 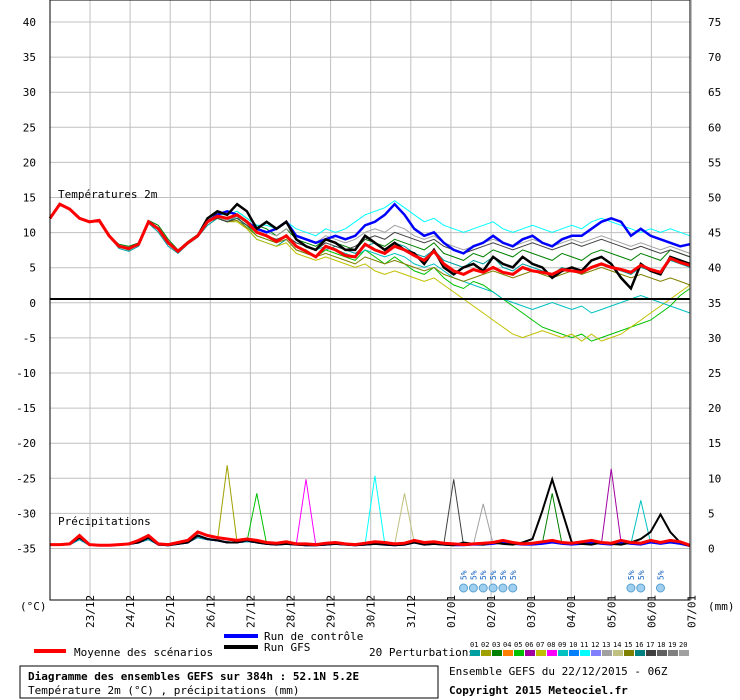 I want to click on perturbation-number: 13, so click(x=606, y=645).